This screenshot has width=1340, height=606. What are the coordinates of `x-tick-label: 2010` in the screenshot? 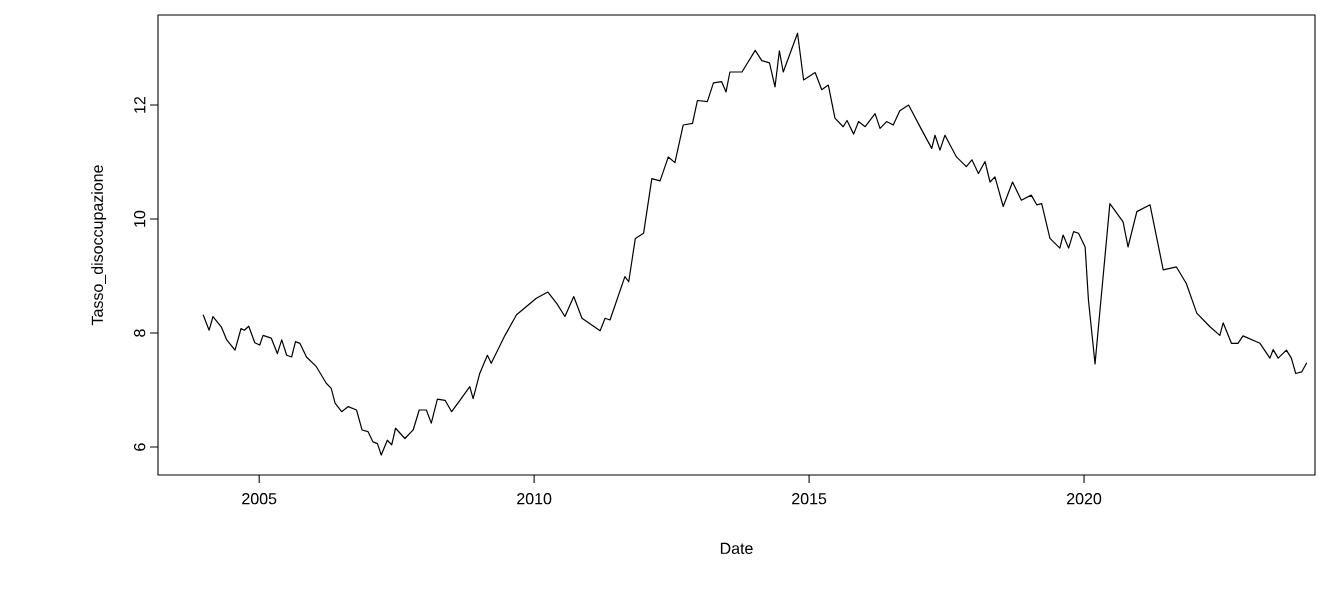 It's located at (534, 499).